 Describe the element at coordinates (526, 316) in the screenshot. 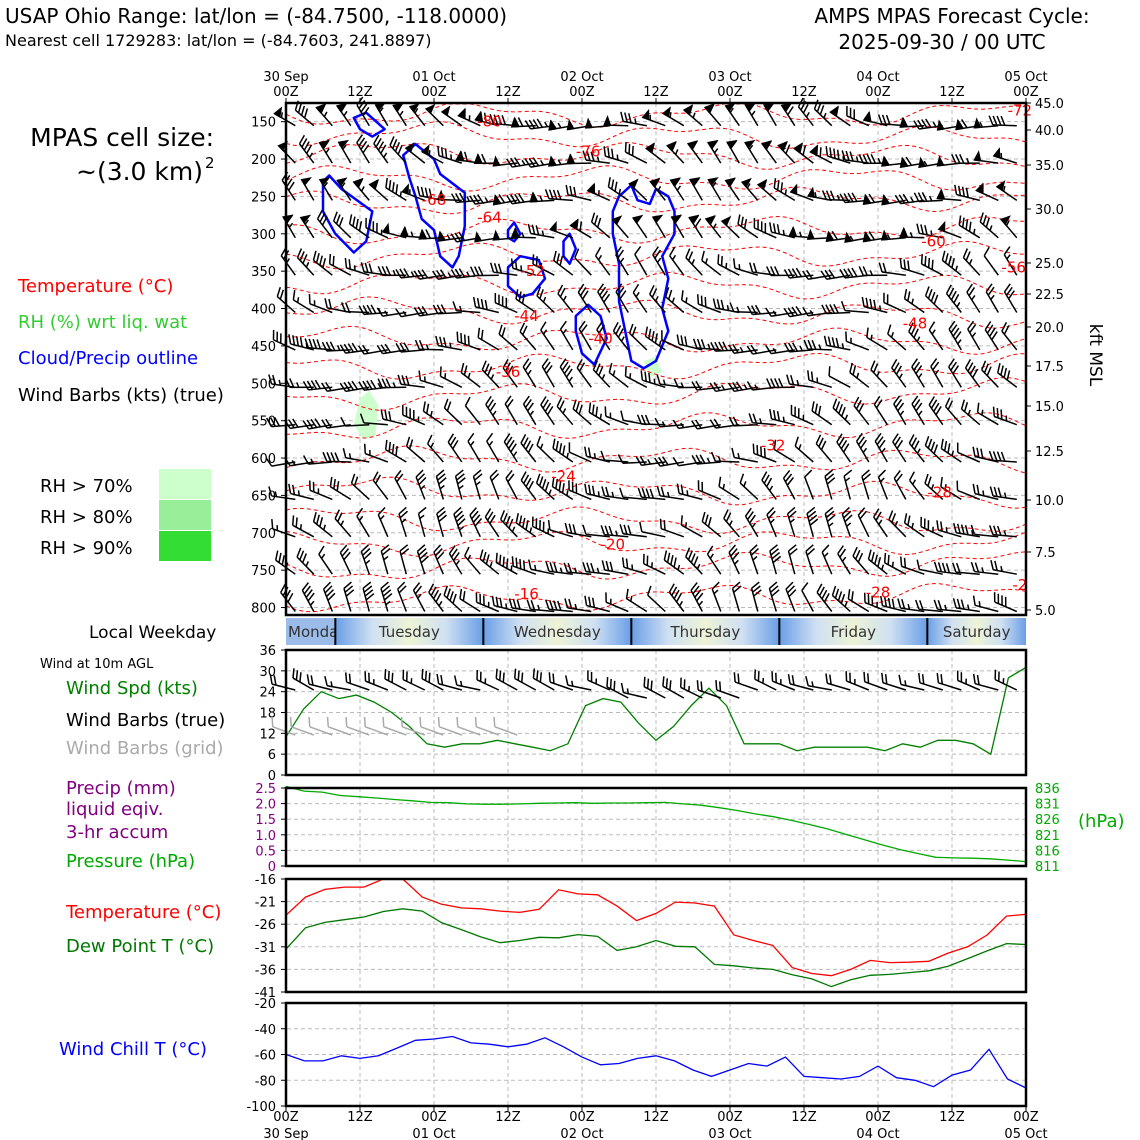

I see `temperature-contour-label: -44` at that location.